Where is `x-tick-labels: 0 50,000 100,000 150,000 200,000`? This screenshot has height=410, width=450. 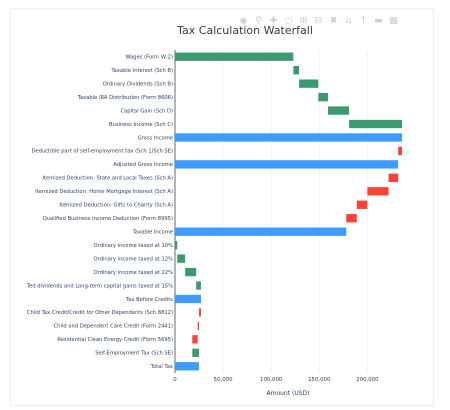 x-tick-labels: 0 50,000 100,000 150,000 200,000 is located at coordinates (276, 380).